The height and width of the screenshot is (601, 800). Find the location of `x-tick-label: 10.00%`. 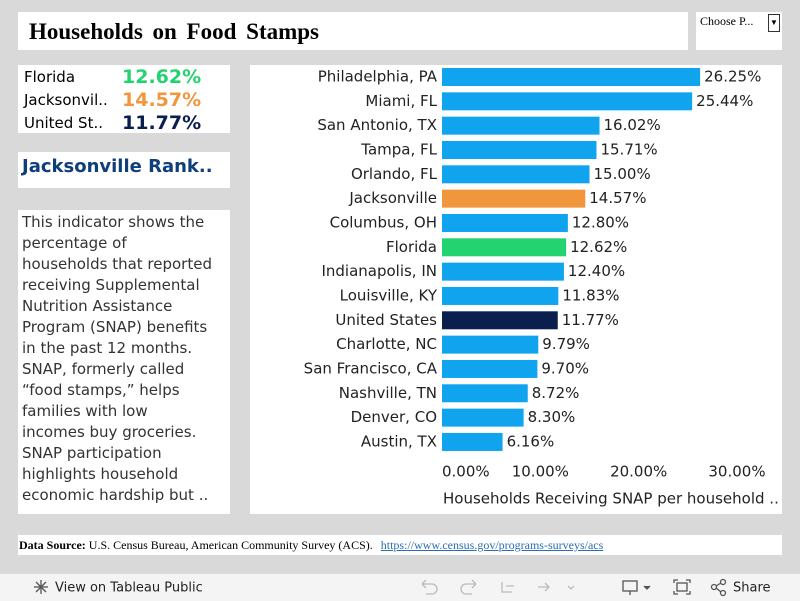

x-tick-label: 10.00% is located at coordinates (540, 472).